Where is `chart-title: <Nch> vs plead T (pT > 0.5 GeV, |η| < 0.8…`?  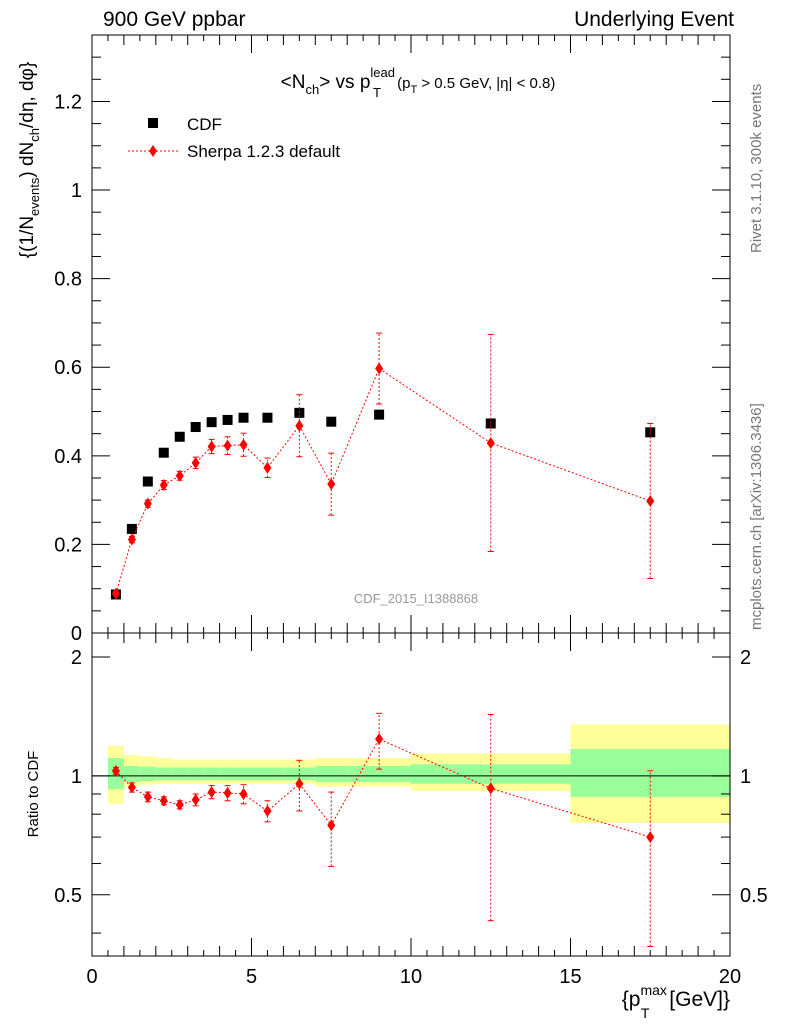
chart-title: <Nch> vs plead T (pT > 0.5 GeV, |η| < 0.8… is located at coordinates (418, 82).